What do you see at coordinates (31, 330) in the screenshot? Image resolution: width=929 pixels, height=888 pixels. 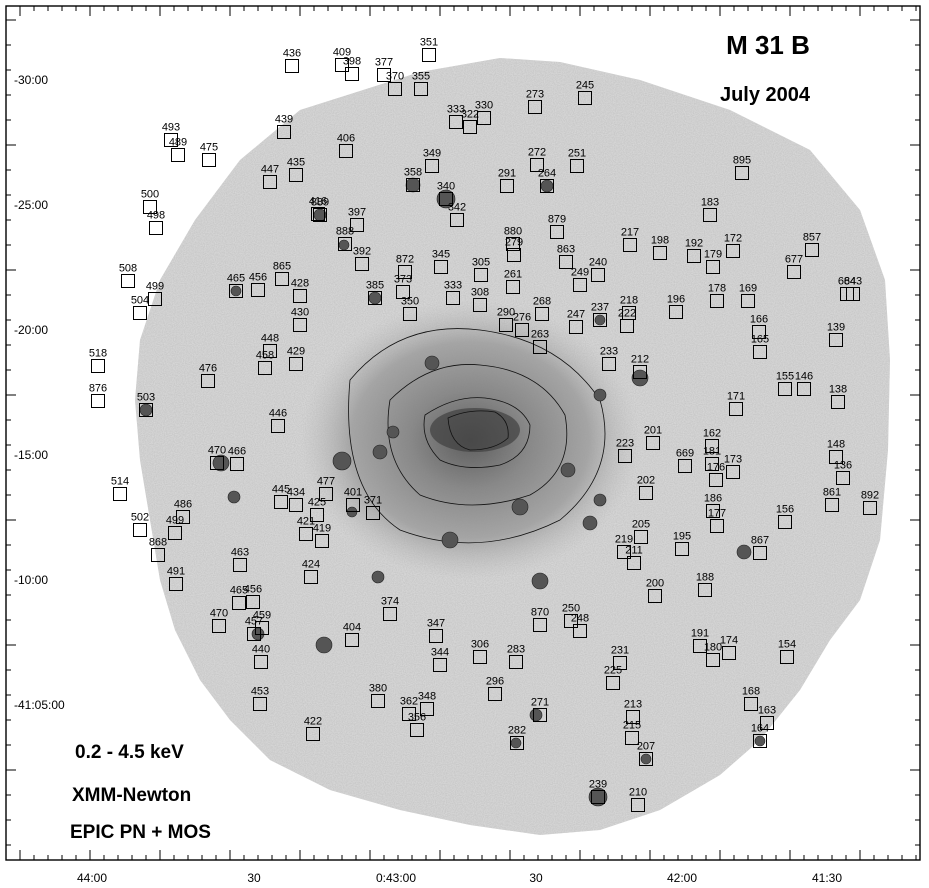 I see `dec-tick-label: -20:00` at bounding box center [31, 330].